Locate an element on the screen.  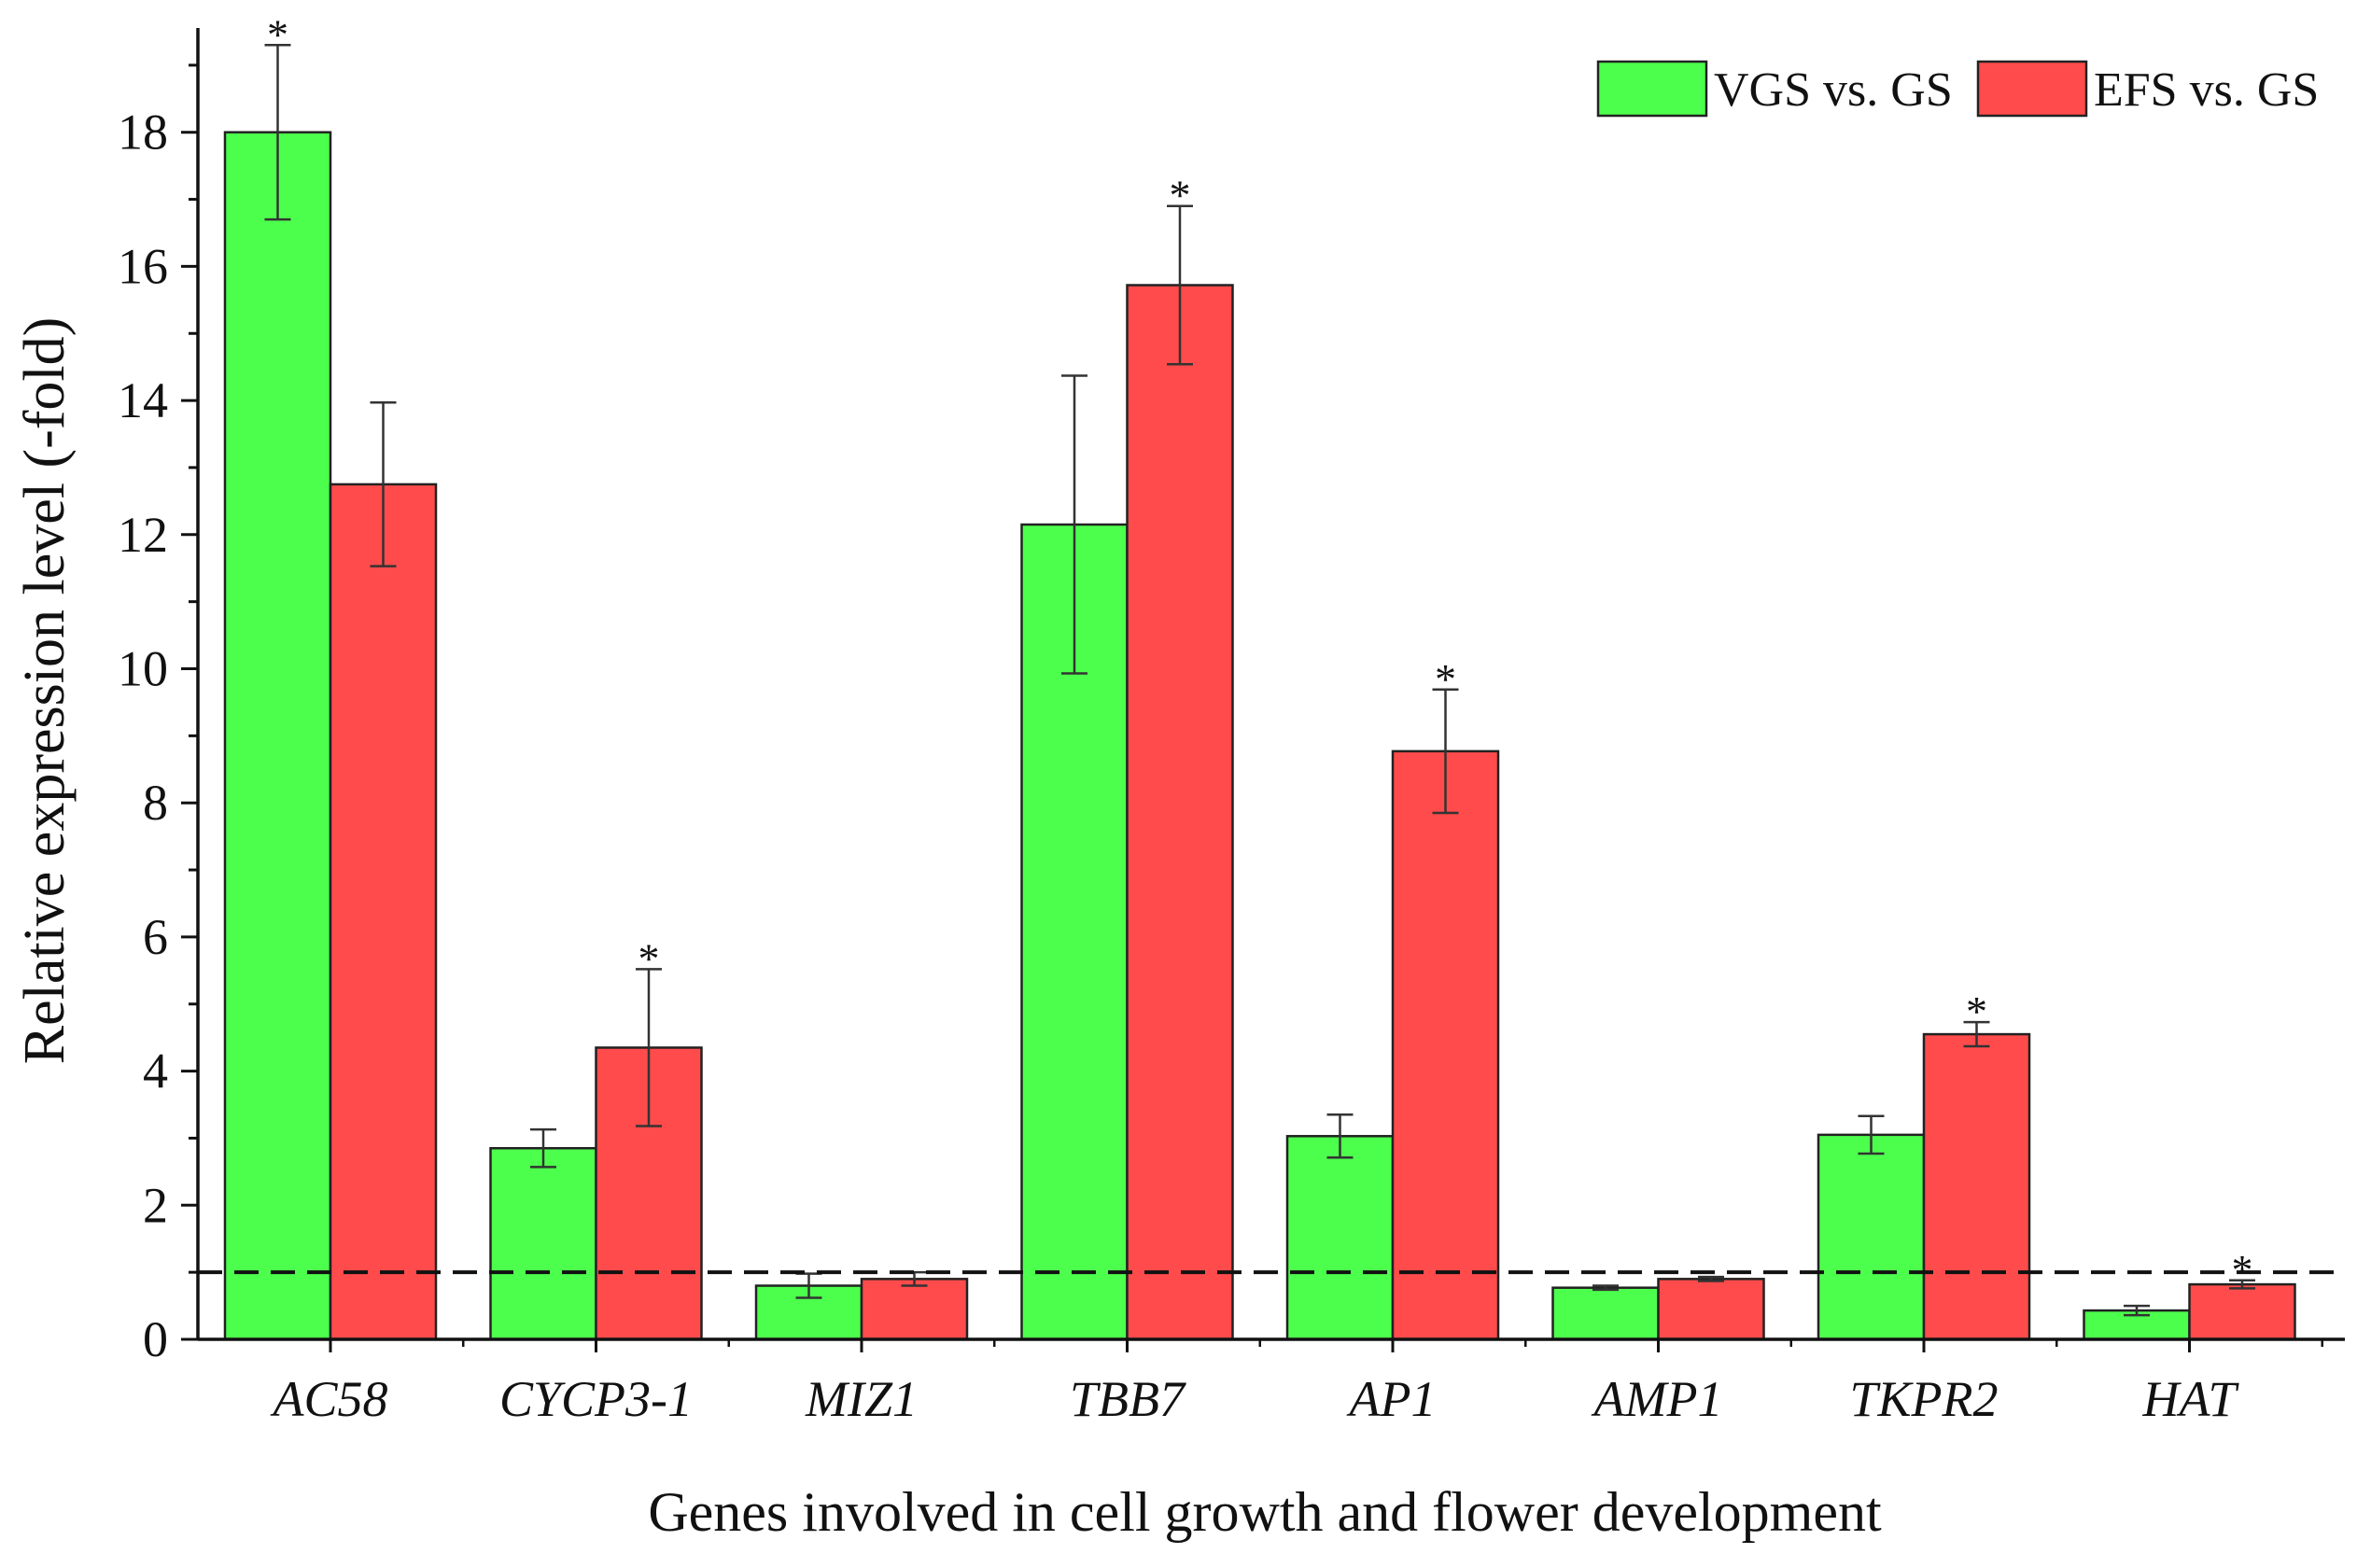
x-tick-label-TKPR2: TKPR2 is located at coordinates (1924, 1399).